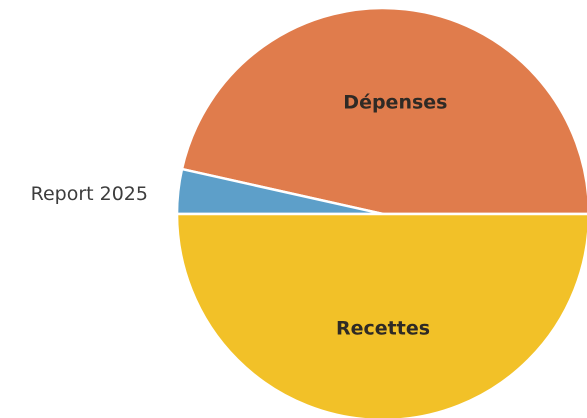 The width and height of the screenshot is (587, 418). What do you see at coordinates (395, 102) in the screenshot?
I see `slice-label-d-penses: Dépenses` at bounding box center [395, 102].